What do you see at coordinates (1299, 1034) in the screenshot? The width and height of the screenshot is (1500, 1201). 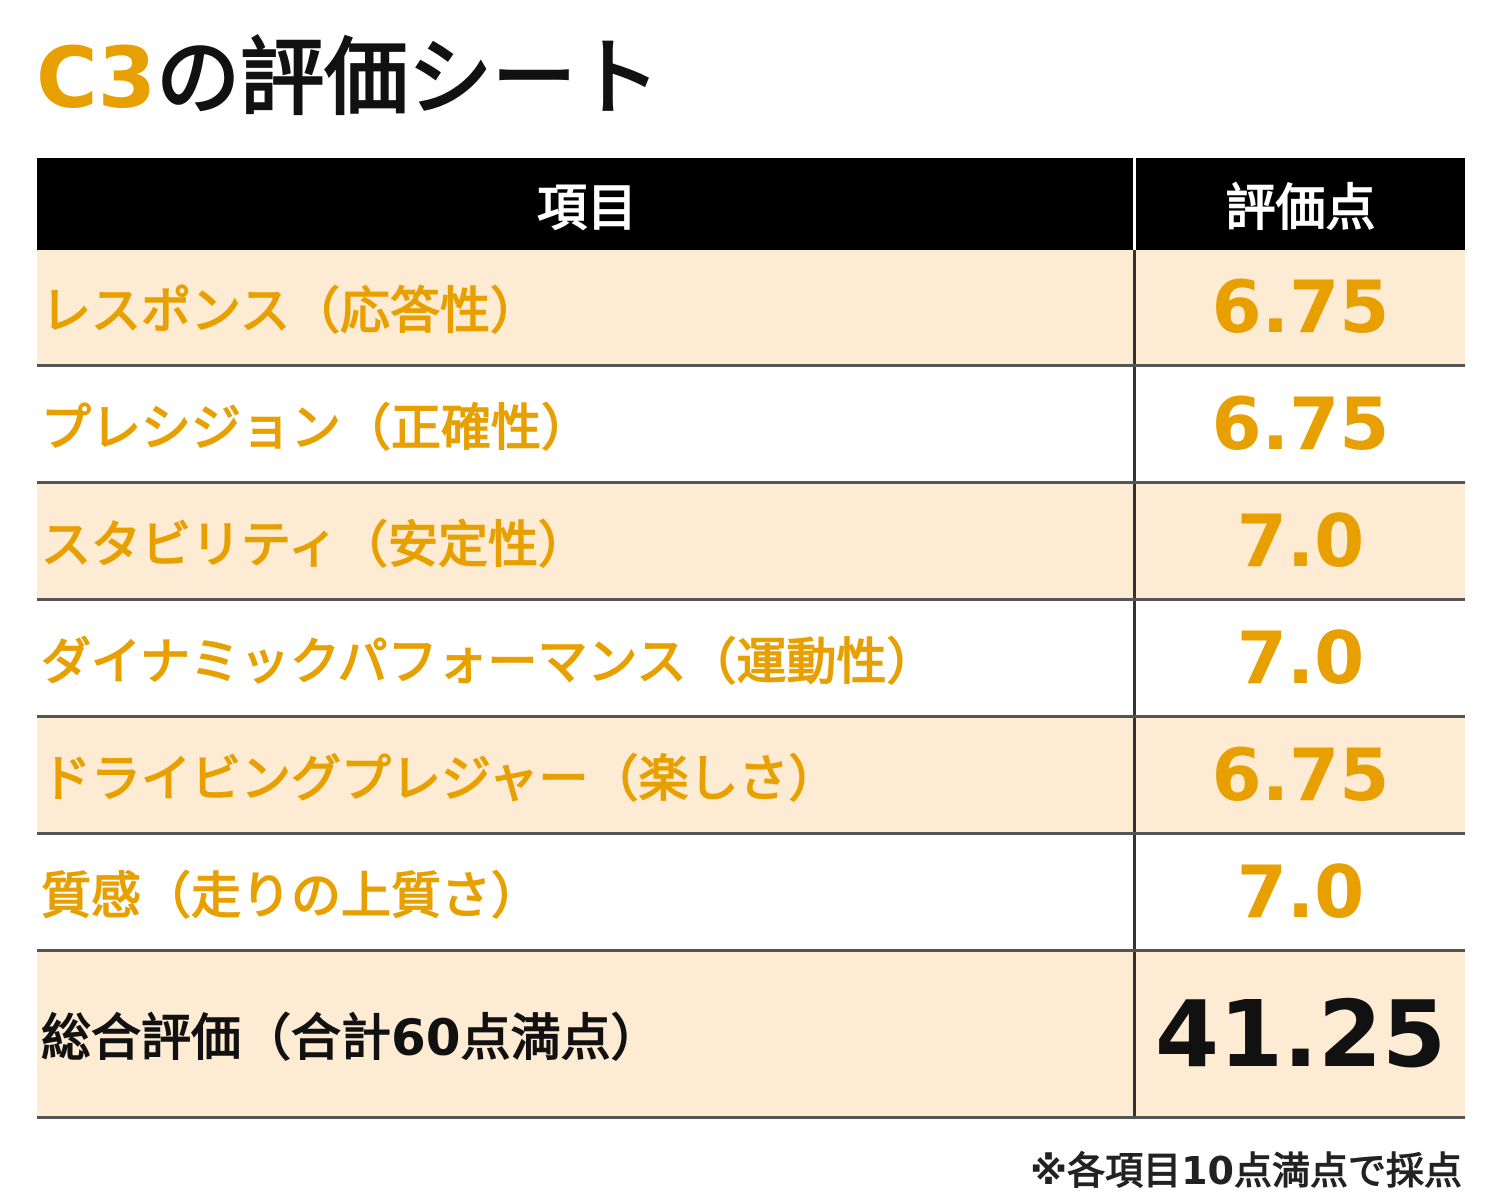 I see `total-score: 41.25` at bounding box center [1299, 1034].